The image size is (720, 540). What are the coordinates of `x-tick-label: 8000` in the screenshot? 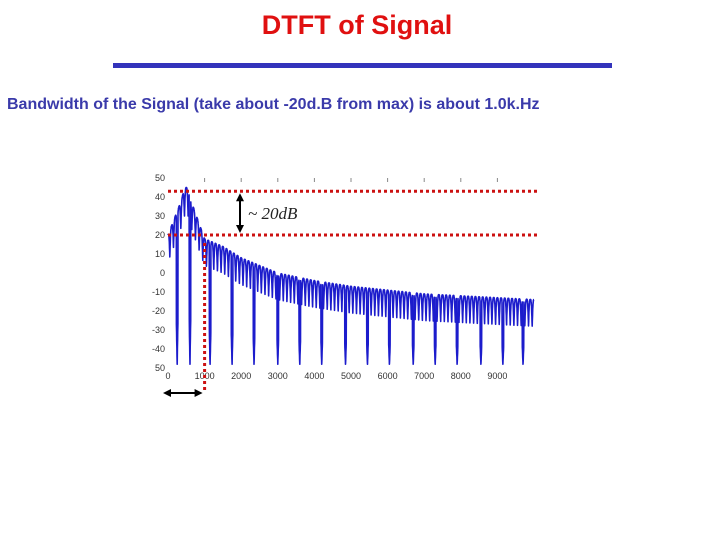 It's located at (461, 376).